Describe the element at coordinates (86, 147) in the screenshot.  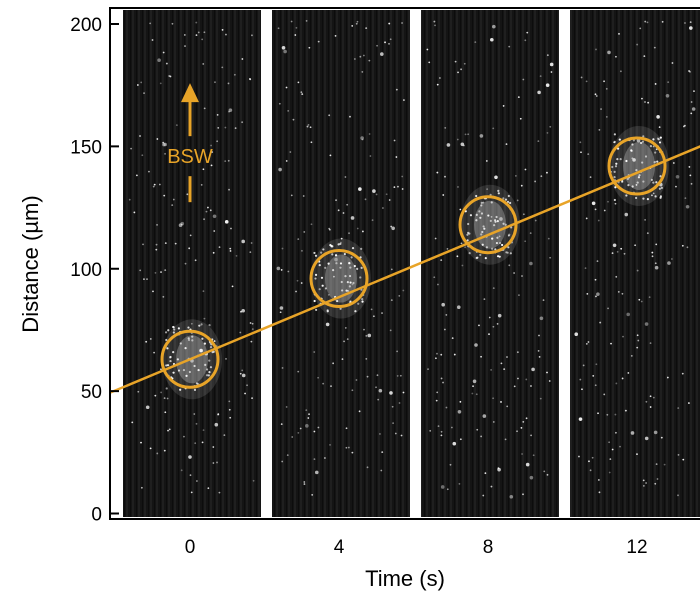
I see `y-tick-label: 150` at that location.